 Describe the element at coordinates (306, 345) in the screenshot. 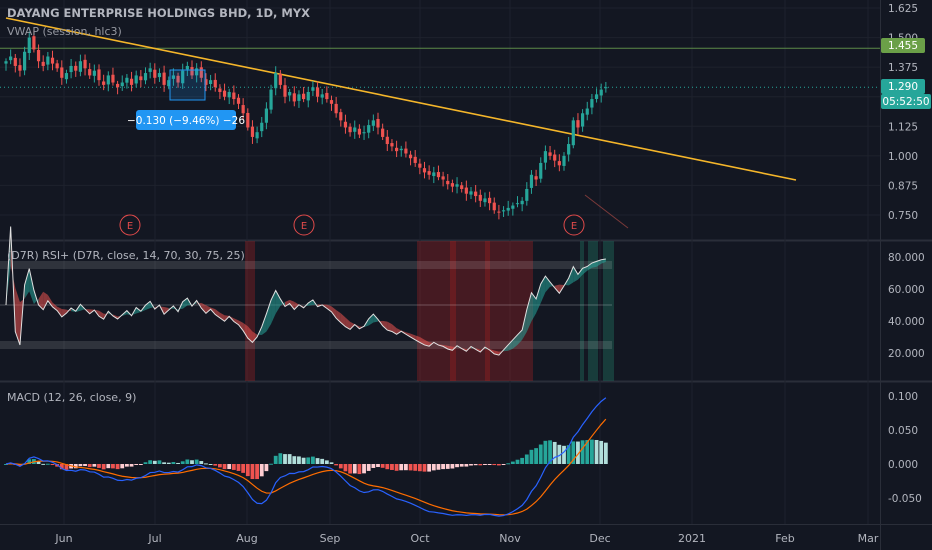

I see `rsi-lower-band` at that location.